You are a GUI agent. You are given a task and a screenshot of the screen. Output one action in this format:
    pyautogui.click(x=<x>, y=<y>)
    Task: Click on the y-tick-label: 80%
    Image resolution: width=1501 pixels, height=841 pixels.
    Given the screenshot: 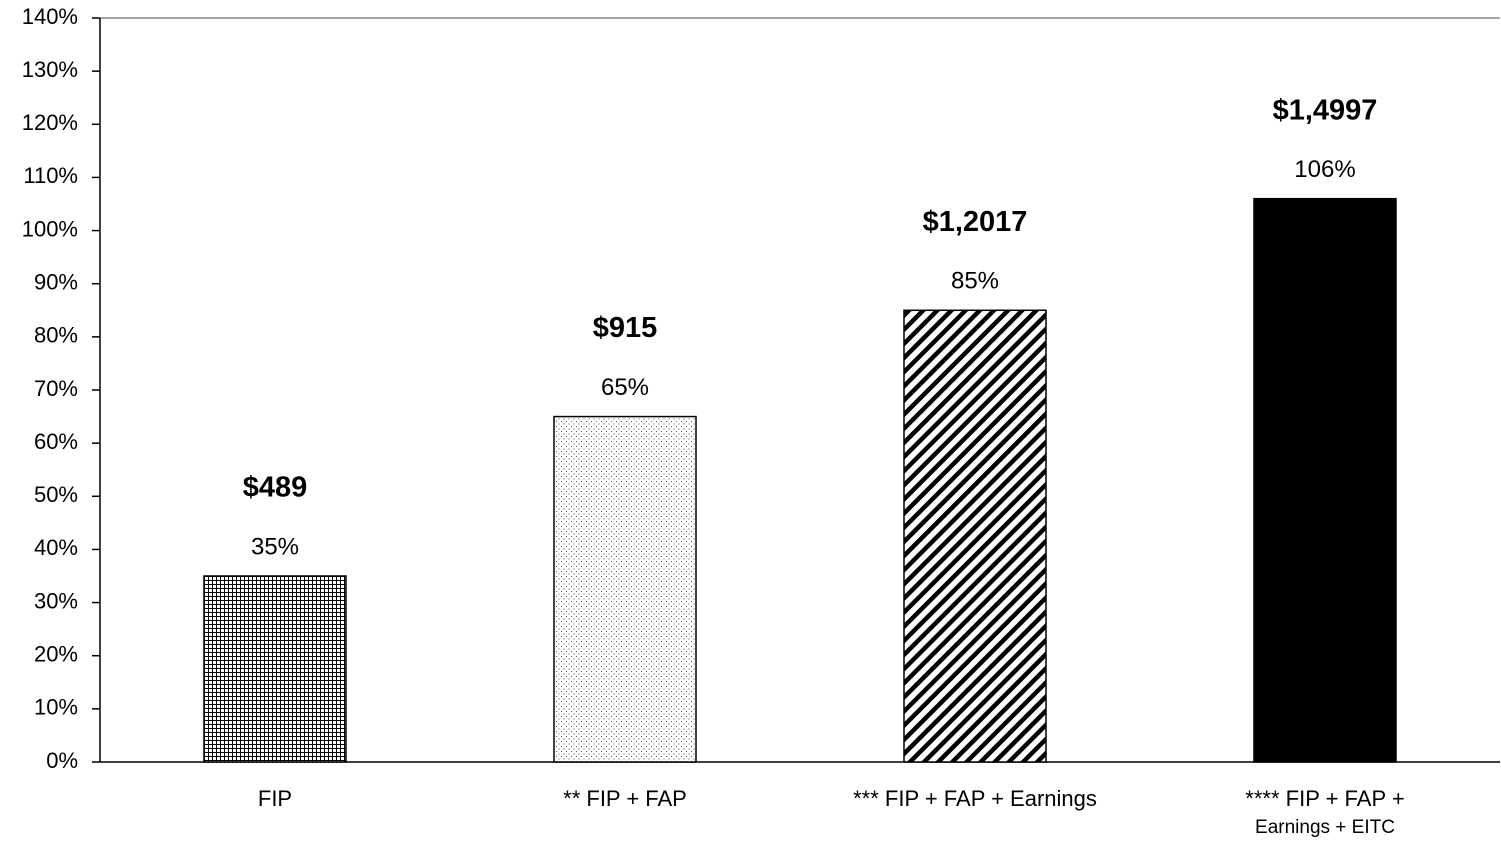 What is the action you would take?
    pyautogui.click(x=56, y=335)
    